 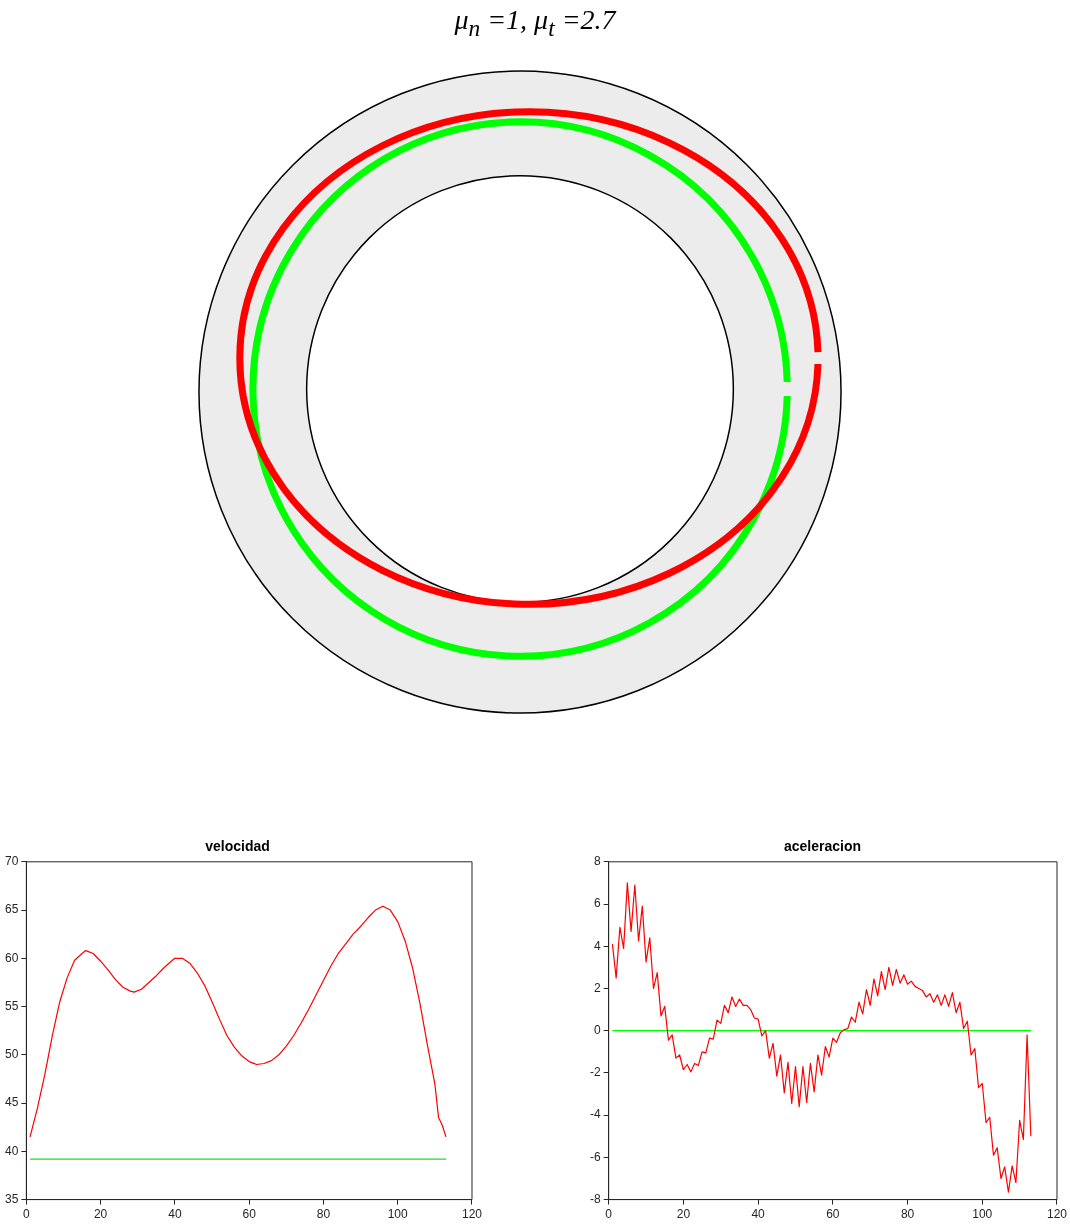 What do you see at coordinates (597, 987) in the screenshot?
I see `y-tick-label: 2` at bounding box center [597, 987].